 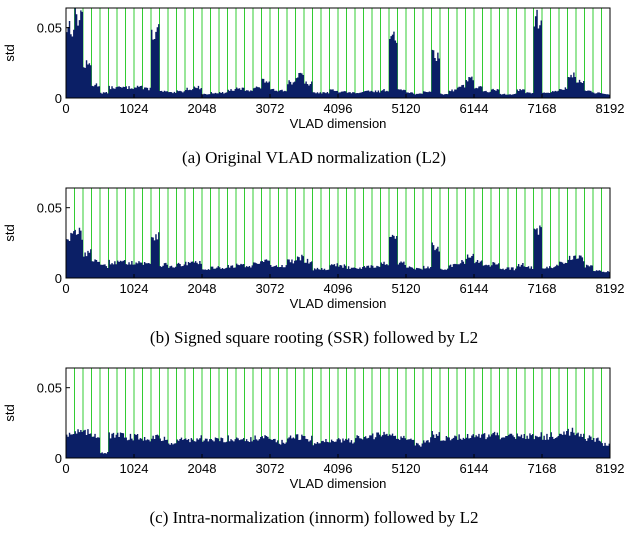 I want to click on std-bars-c, so click(x=338, y=442).